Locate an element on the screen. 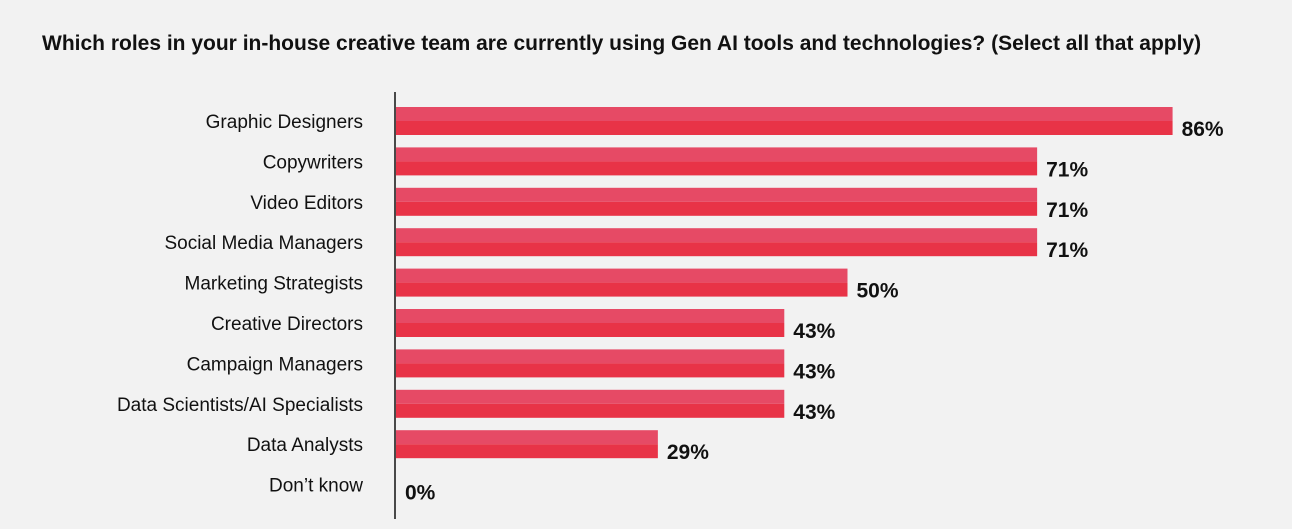 This screenshot has width=1292, height=529. category-label: Copywriters is located at coordinates (313, 162).